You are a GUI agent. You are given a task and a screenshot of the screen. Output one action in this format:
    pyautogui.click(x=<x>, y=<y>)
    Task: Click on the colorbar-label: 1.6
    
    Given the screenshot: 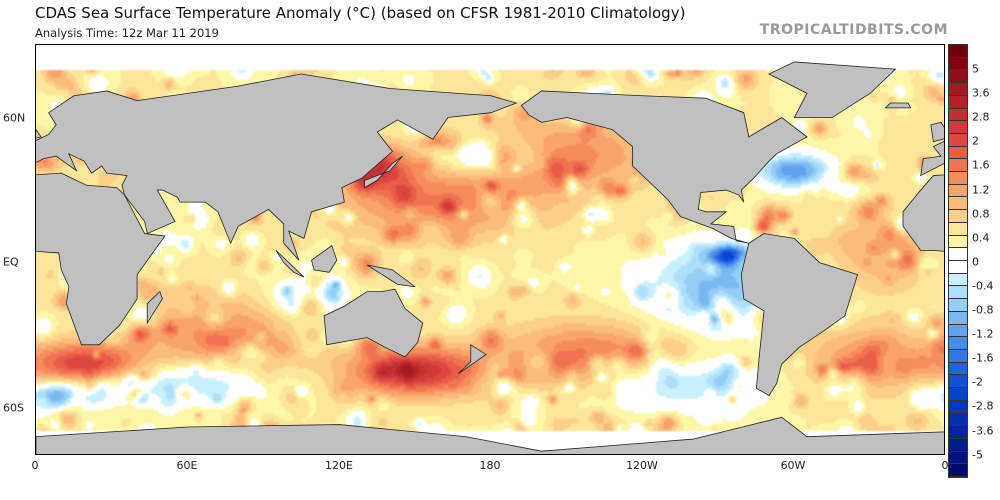 What is the action you would take?
    pyautogui.click(x=981, y=165)
    